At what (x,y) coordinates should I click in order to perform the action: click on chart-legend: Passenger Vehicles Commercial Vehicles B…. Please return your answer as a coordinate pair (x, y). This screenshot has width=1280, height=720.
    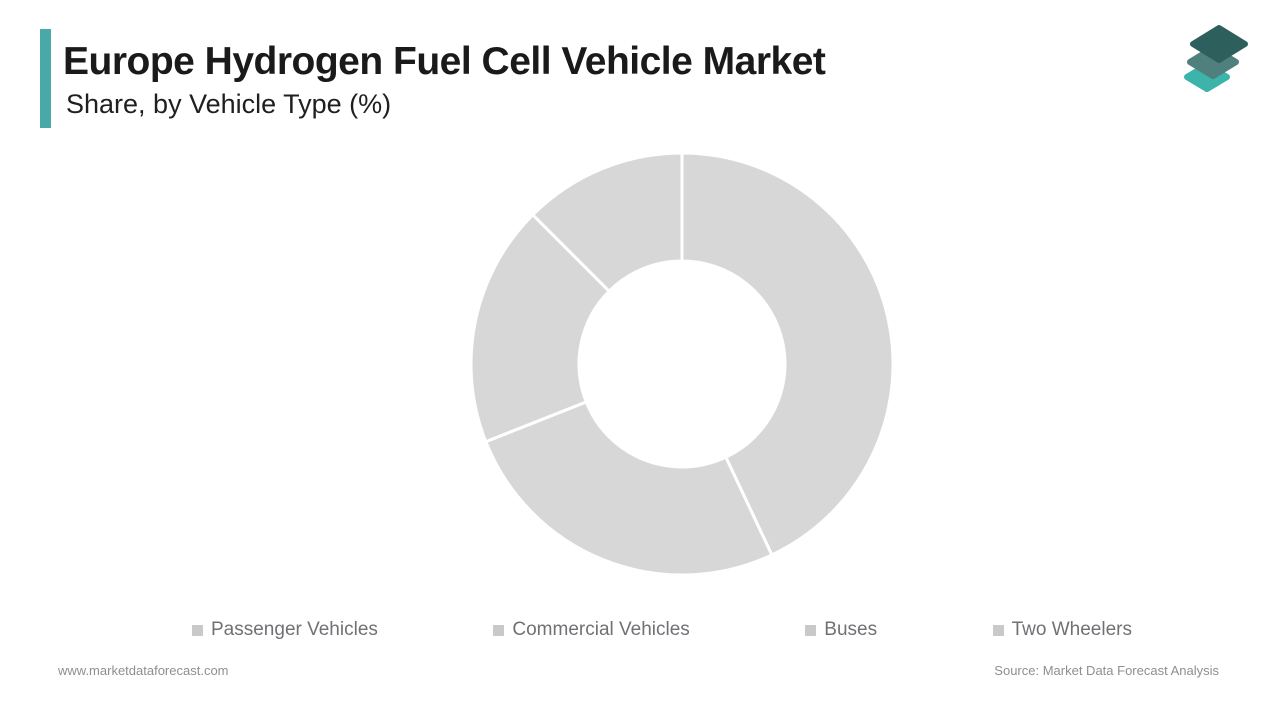
    Looking at the image, I should click on (662, 630).